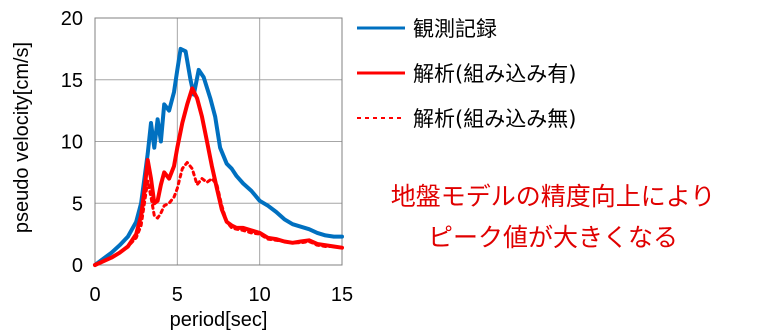  I want to click on legend-label-0: 観測記録, so click(455, 29).